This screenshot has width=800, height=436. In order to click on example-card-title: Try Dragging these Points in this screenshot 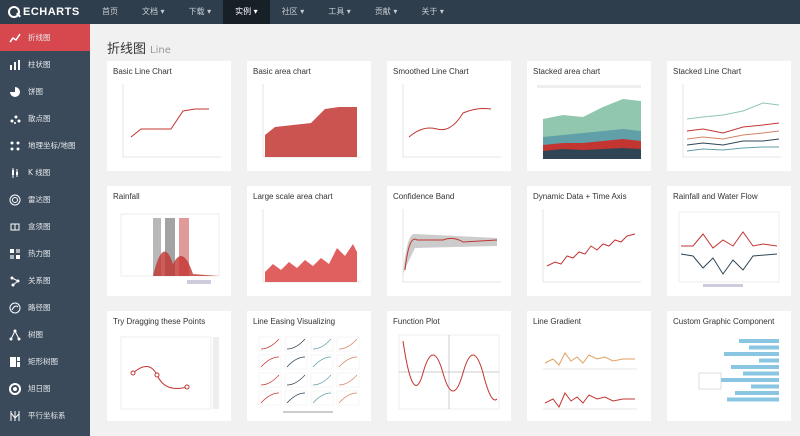, I will do `click(159, 321)`.